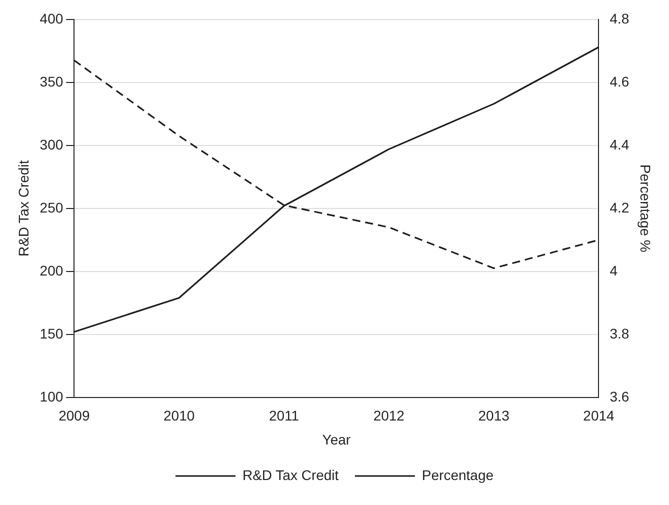 This screenshot has width=669, height=505. I want to click on y-tick-label: 400, so click(52, 18).